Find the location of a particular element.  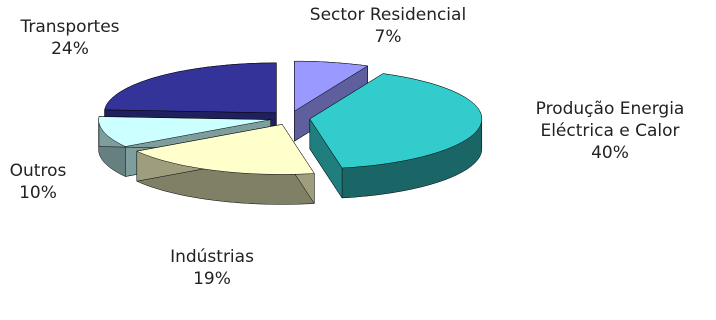

category-label: Sector Residencial is located at coordinates (388, 15).